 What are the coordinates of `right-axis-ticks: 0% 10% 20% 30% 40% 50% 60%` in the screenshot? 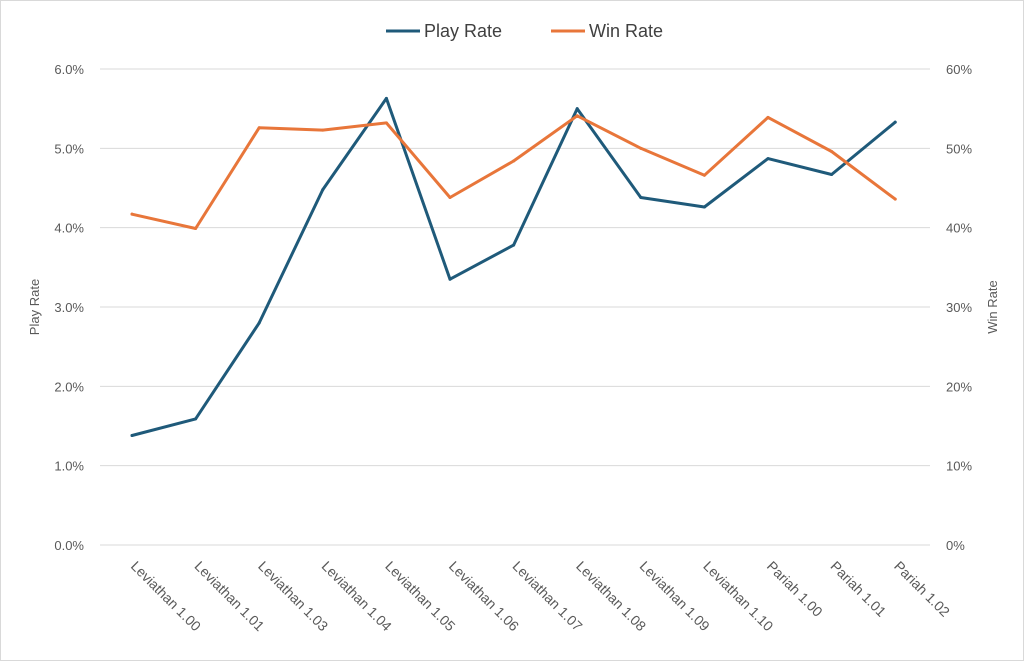 It's located at (959, 307).